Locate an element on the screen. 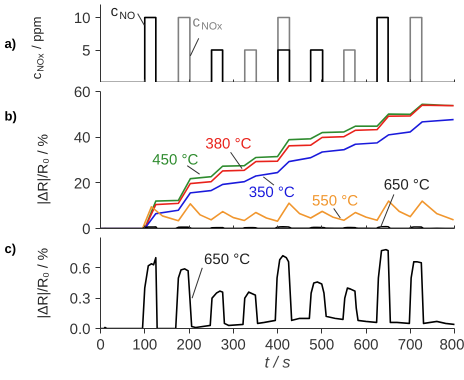  series-label: 550 °C is located at coordinates (335, 201).